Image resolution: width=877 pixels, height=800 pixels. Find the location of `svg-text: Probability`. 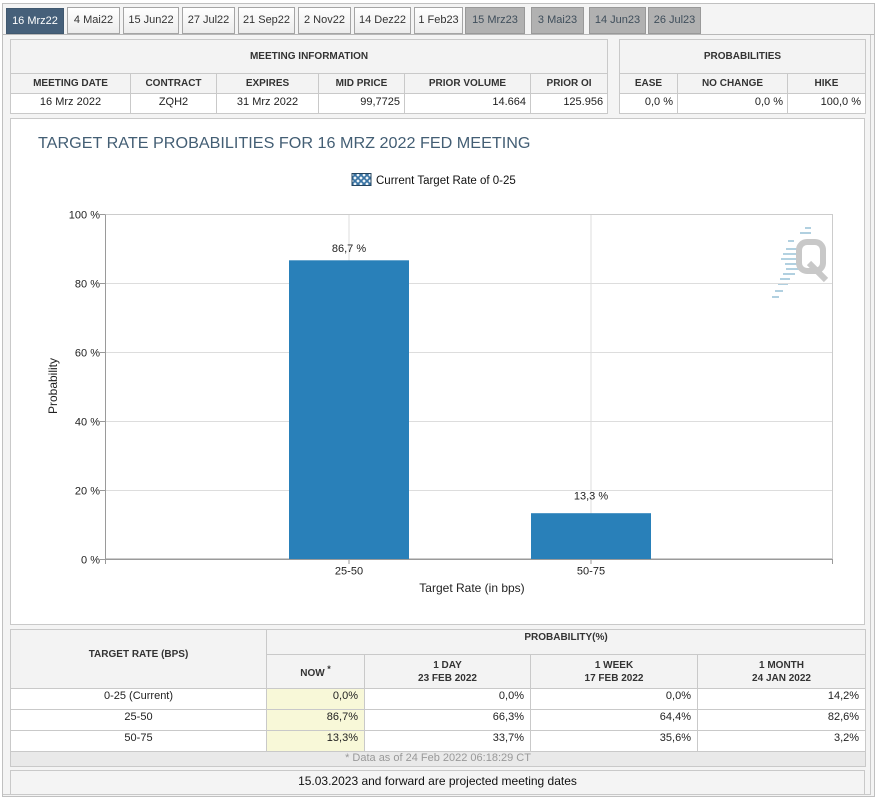

svg-text: Probability is located at coordinates (53, 386).